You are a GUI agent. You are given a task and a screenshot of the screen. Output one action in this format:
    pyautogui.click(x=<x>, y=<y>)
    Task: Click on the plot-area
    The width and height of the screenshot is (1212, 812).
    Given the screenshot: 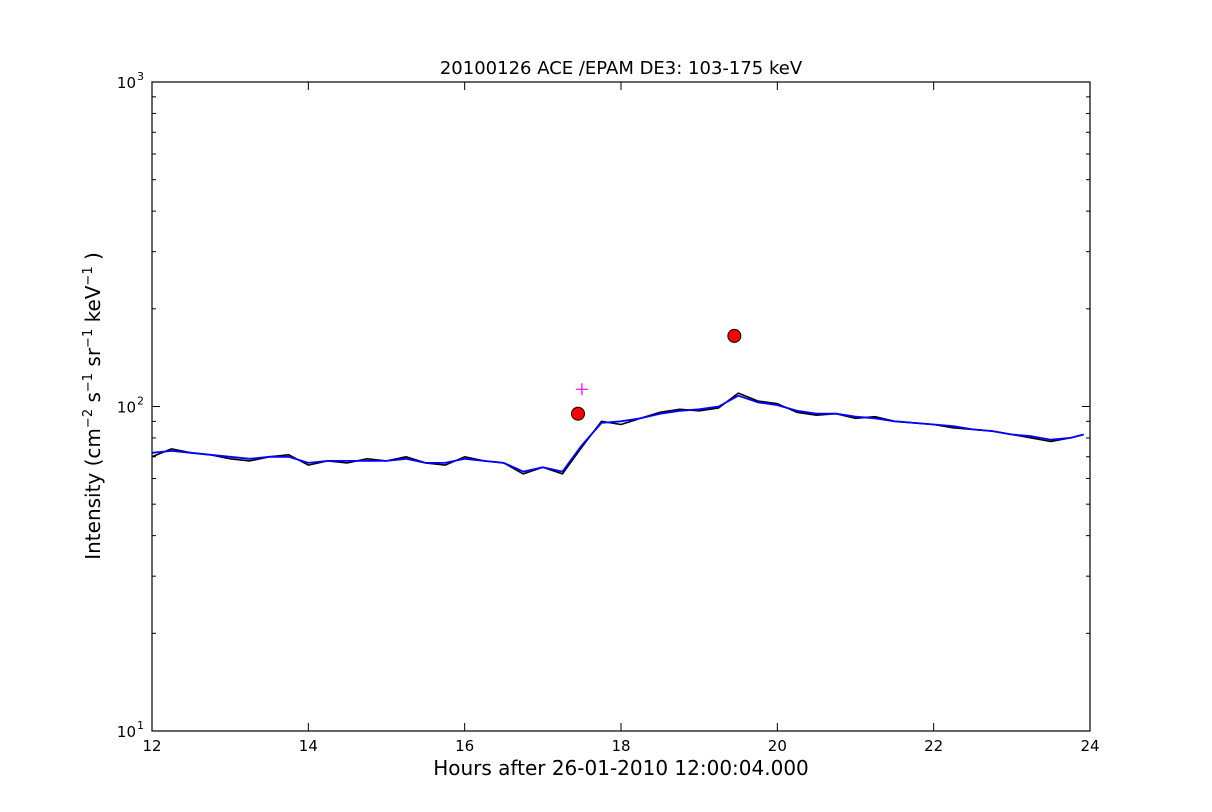 What is the action you would take?
    pyautogui.click(x=617, y=401)
    